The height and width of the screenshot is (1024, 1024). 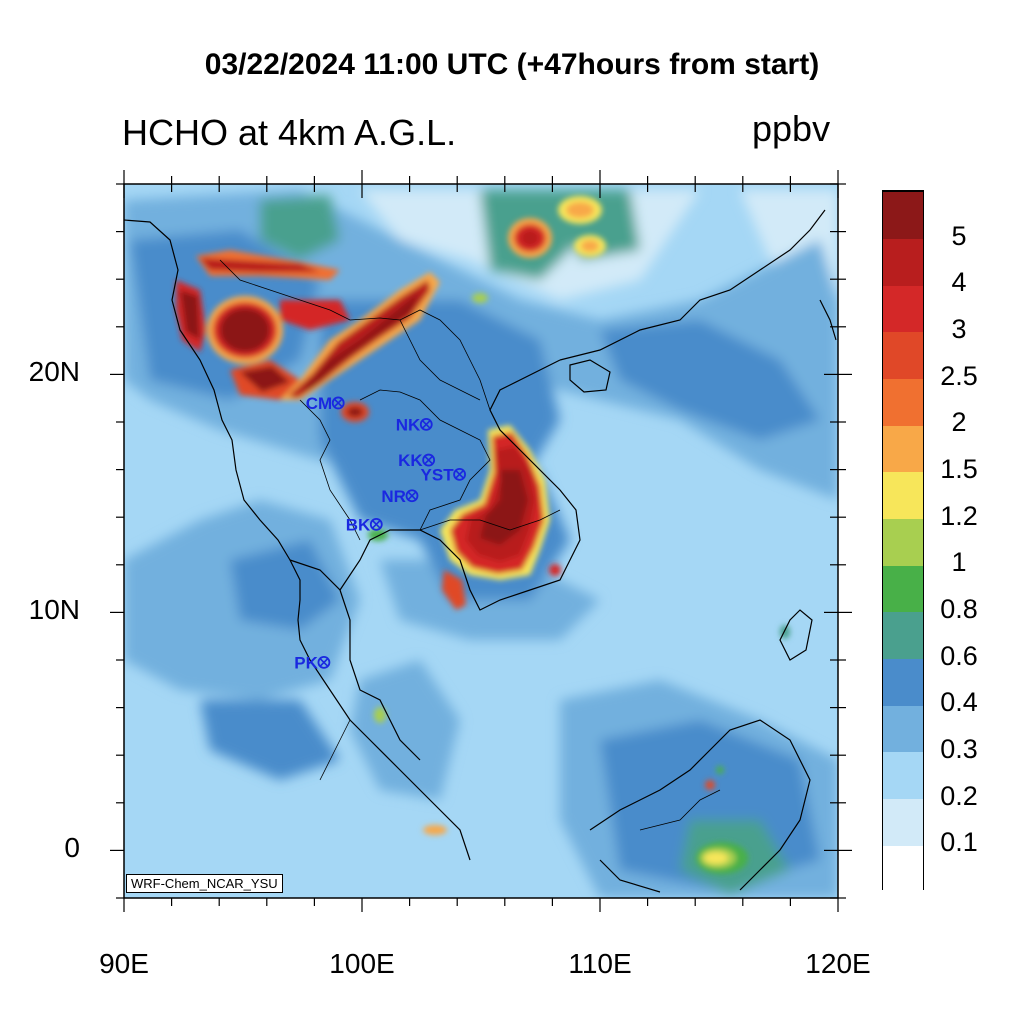 I want to click on colorbar-label: 0.8, so click(x=959, y=609).